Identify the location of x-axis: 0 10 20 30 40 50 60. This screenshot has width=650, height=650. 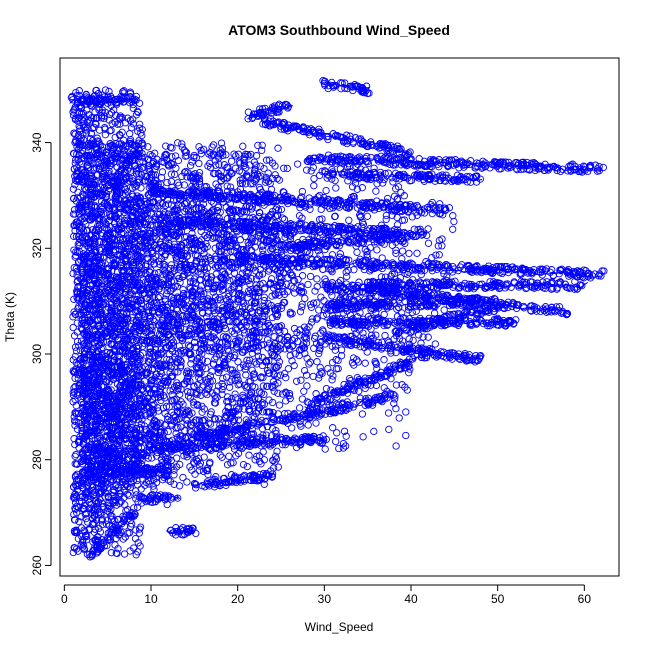
(326, 595).